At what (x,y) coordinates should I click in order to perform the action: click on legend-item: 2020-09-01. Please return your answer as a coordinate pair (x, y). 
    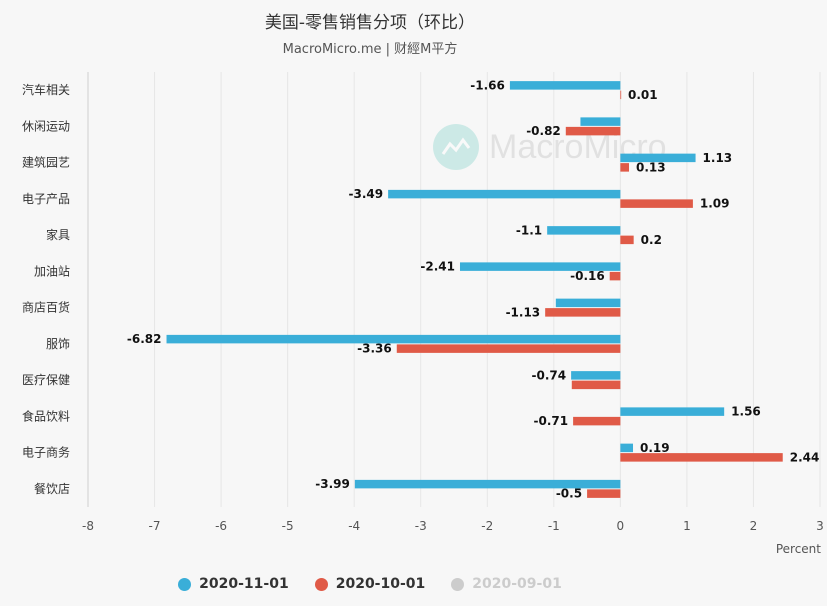
    Looking at the image, I should click on (506, 584).